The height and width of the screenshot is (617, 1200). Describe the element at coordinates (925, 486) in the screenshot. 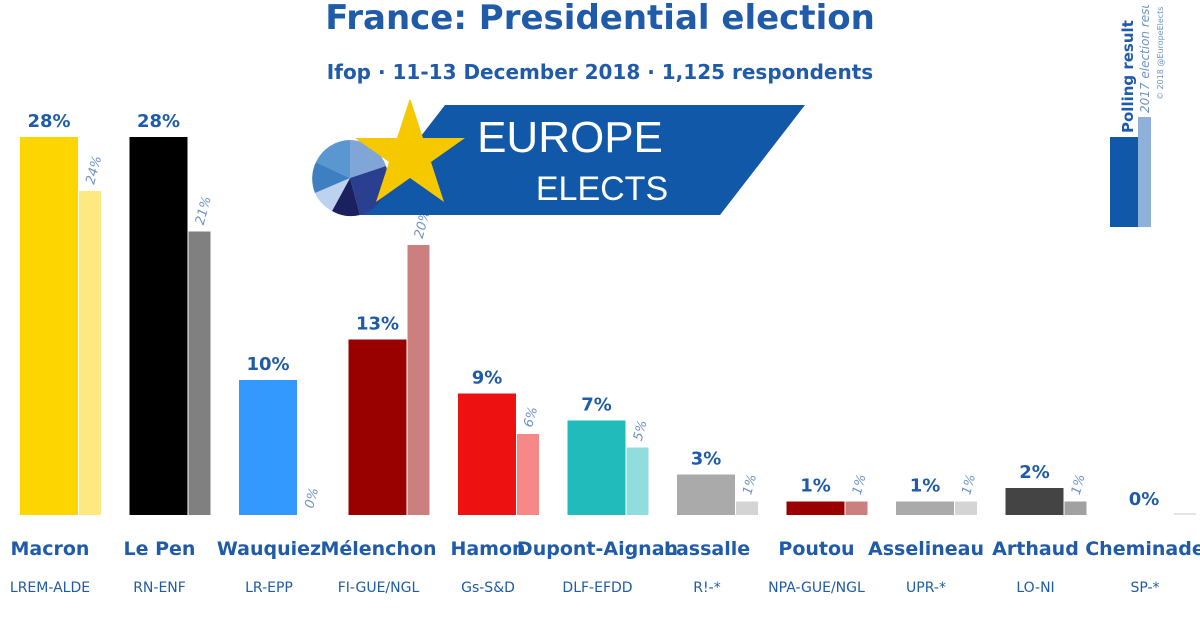

I see `value-label-asselineau: 1%` at that location.